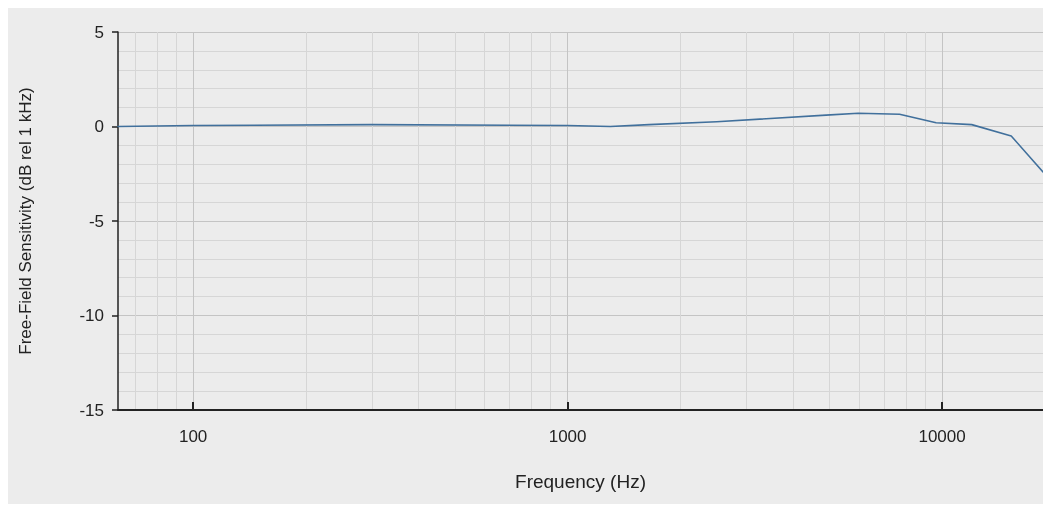 Image resolution: width=1051 pixels, height=512 pixels. Describe the element at coordinates (91, 315) in the screenshot. I see `y-tick-label: -10` at that location.